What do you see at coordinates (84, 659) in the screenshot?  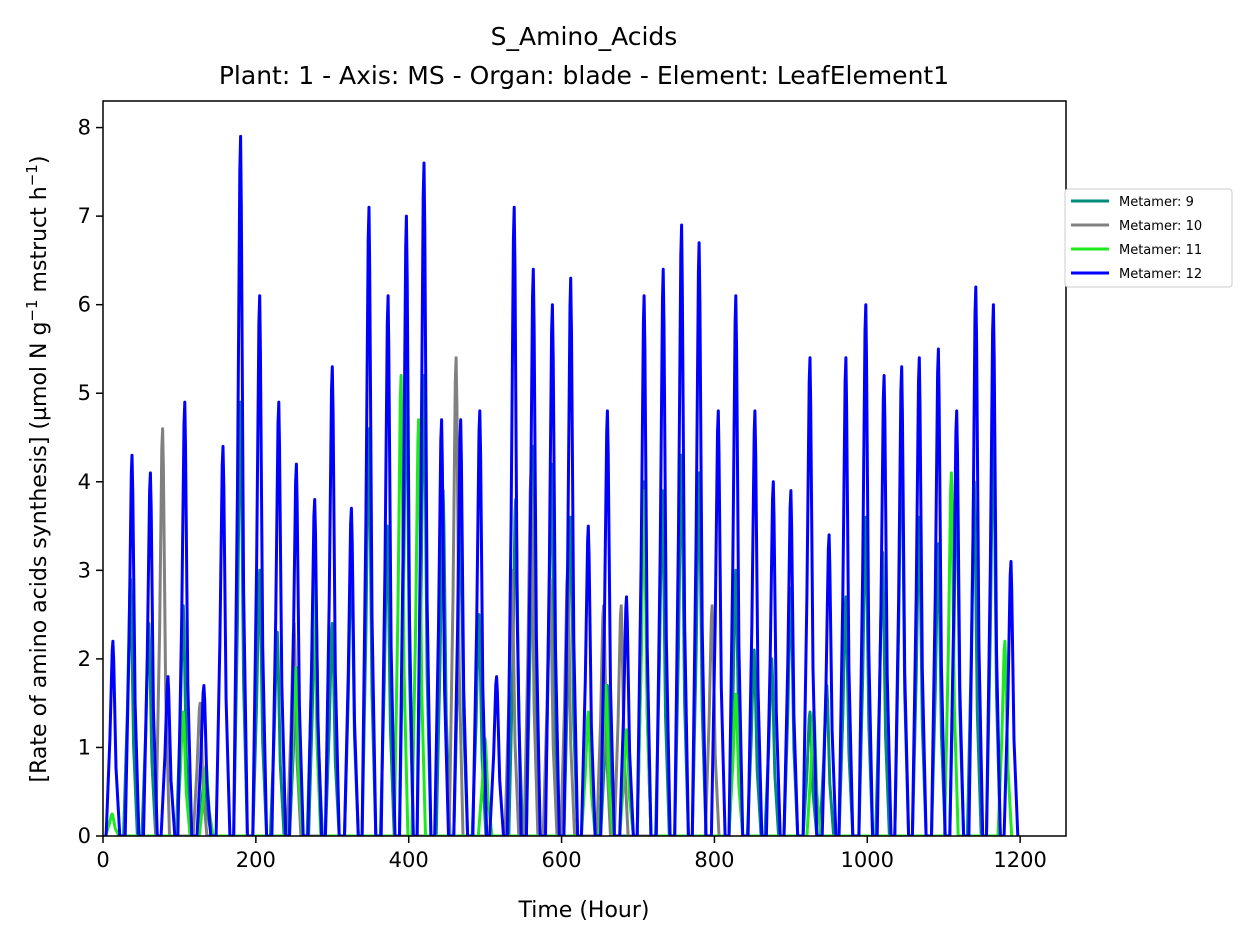 I see `y-tick-label: 2` at bounding box center [84, 659].